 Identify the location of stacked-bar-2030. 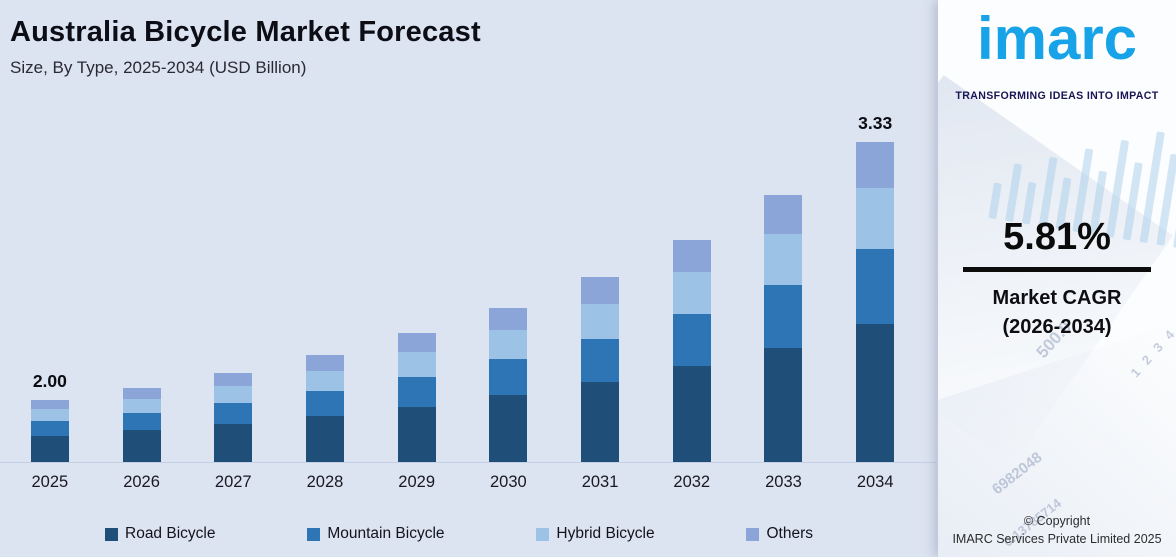
(508, 385).